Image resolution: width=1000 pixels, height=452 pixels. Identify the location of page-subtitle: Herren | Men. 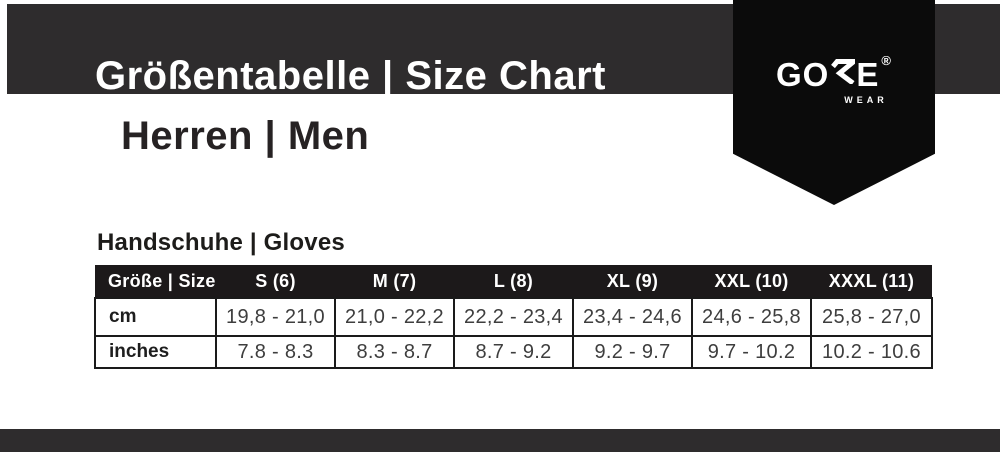
(245, 136).